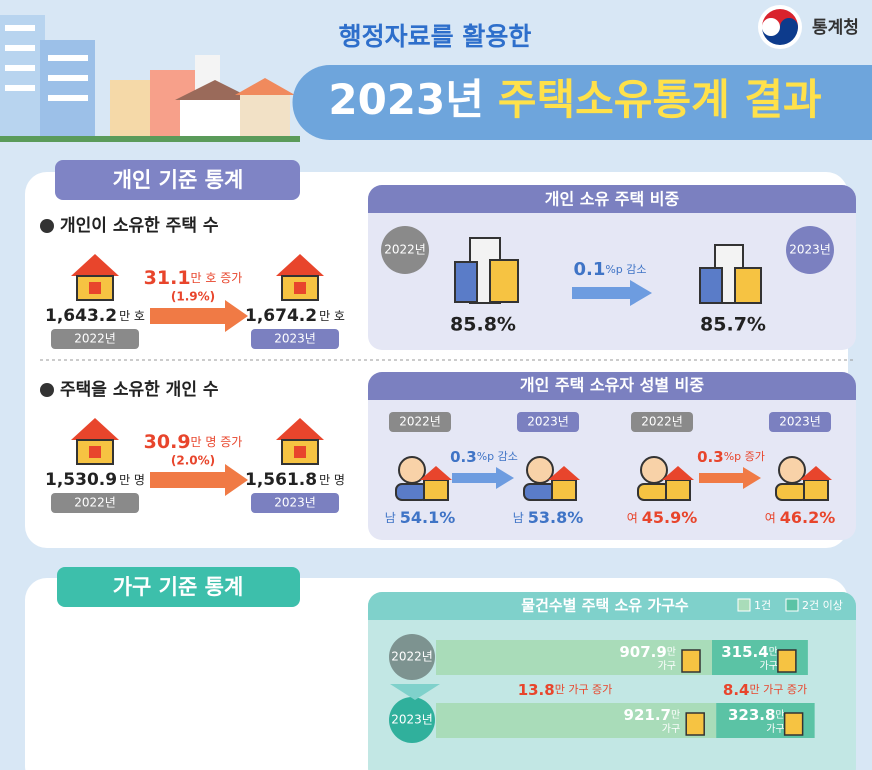 This screenshot has height=770, width=872. I want to click on bar, so click(574, 657).